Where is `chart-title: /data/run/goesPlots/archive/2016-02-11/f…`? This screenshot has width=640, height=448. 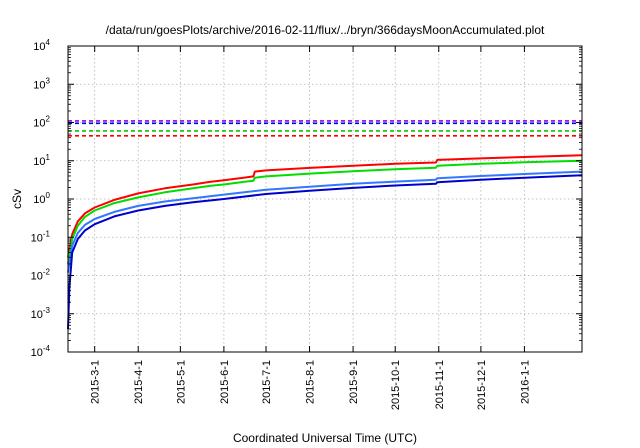 chart-title: /data/run/goesPlots/archive/2016-02-11/f… is located at coordinates (325, 30).